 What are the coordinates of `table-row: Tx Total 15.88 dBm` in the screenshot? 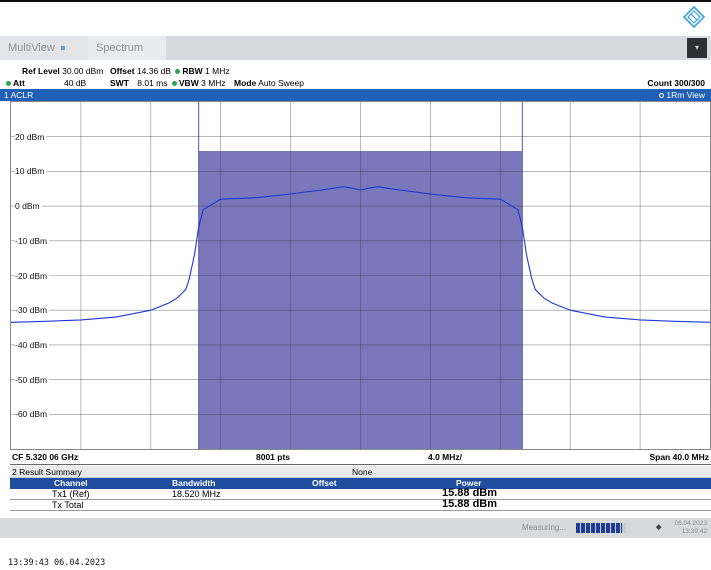 It's located at (360, 504).